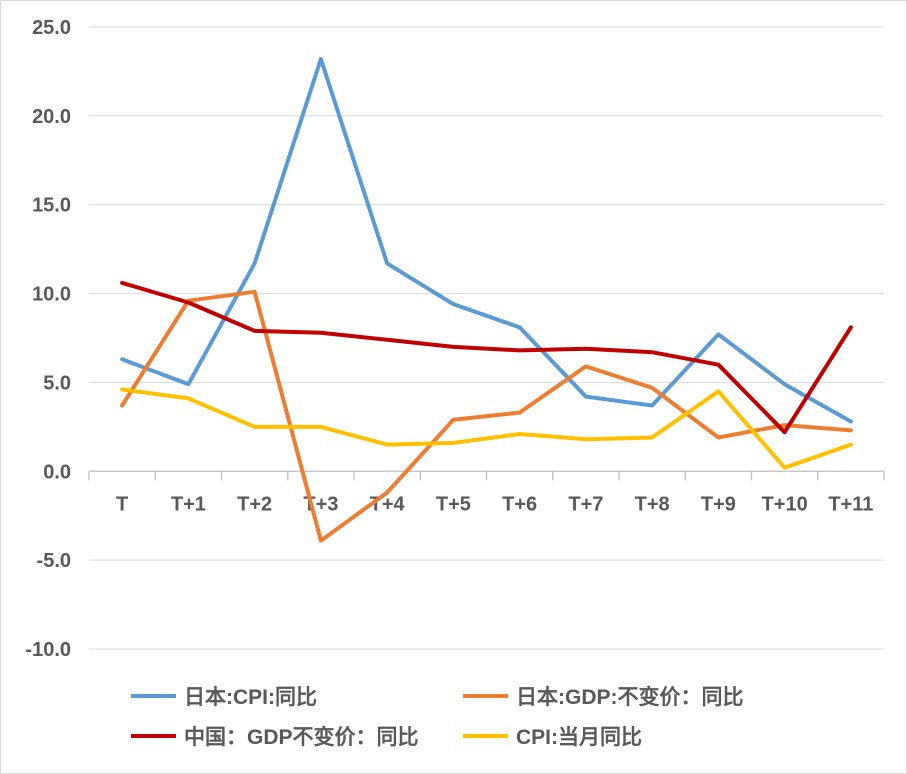  Describe the element at coordinates (494, 504) in the screenshot. I see `x-axis-tick-labels: T T+1 T+2 T+3 T+4 T+5 T+6 T+7 T+8 T+9 T+10 T+11` at that location.